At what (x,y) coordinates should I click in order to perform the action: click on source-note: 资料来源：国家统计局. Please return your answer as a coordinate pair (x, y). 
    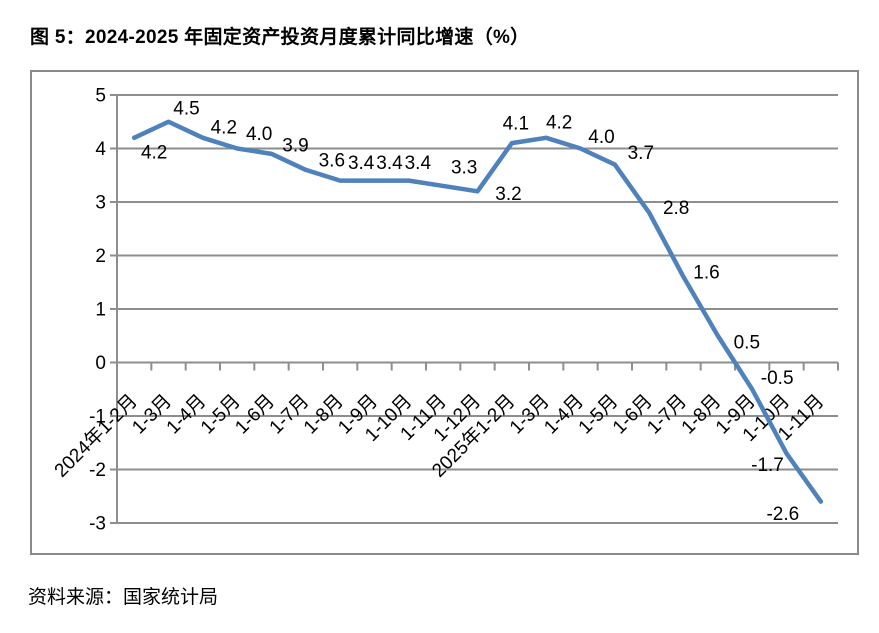
    Looking at the image, I should click on (123, 597).